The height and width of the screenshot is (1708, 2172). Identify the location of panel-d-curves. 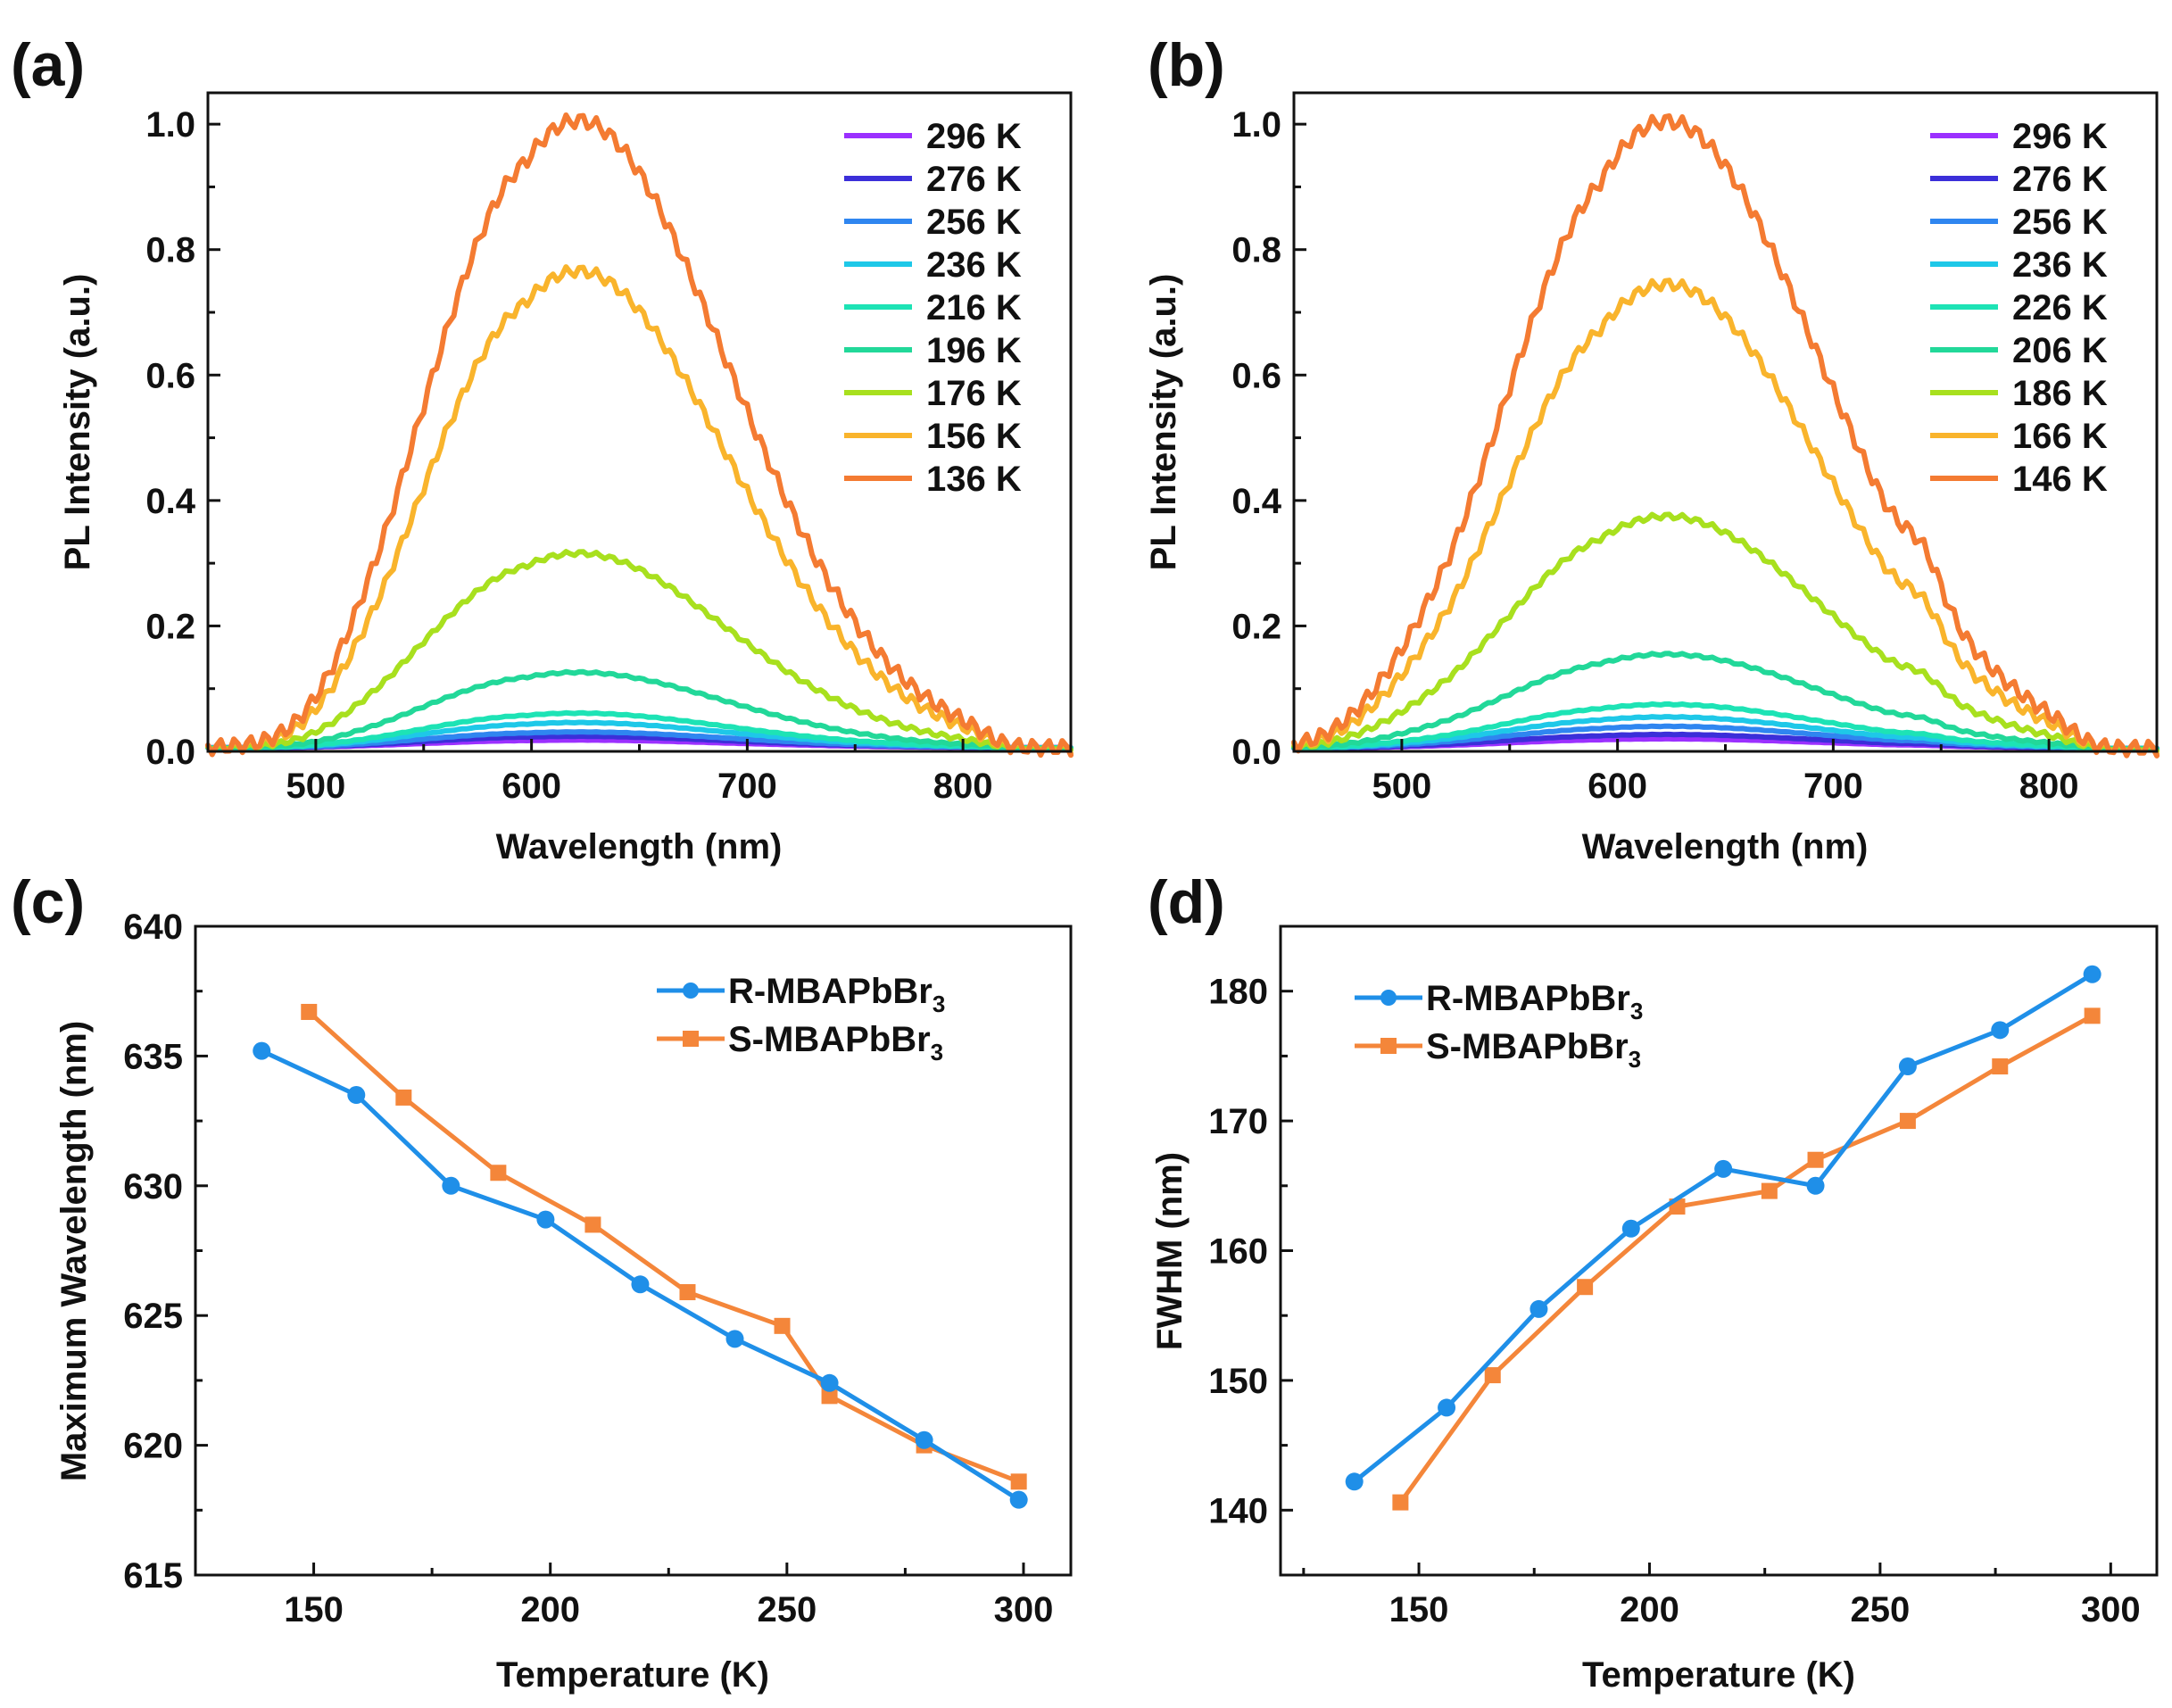
(1724, 1238).